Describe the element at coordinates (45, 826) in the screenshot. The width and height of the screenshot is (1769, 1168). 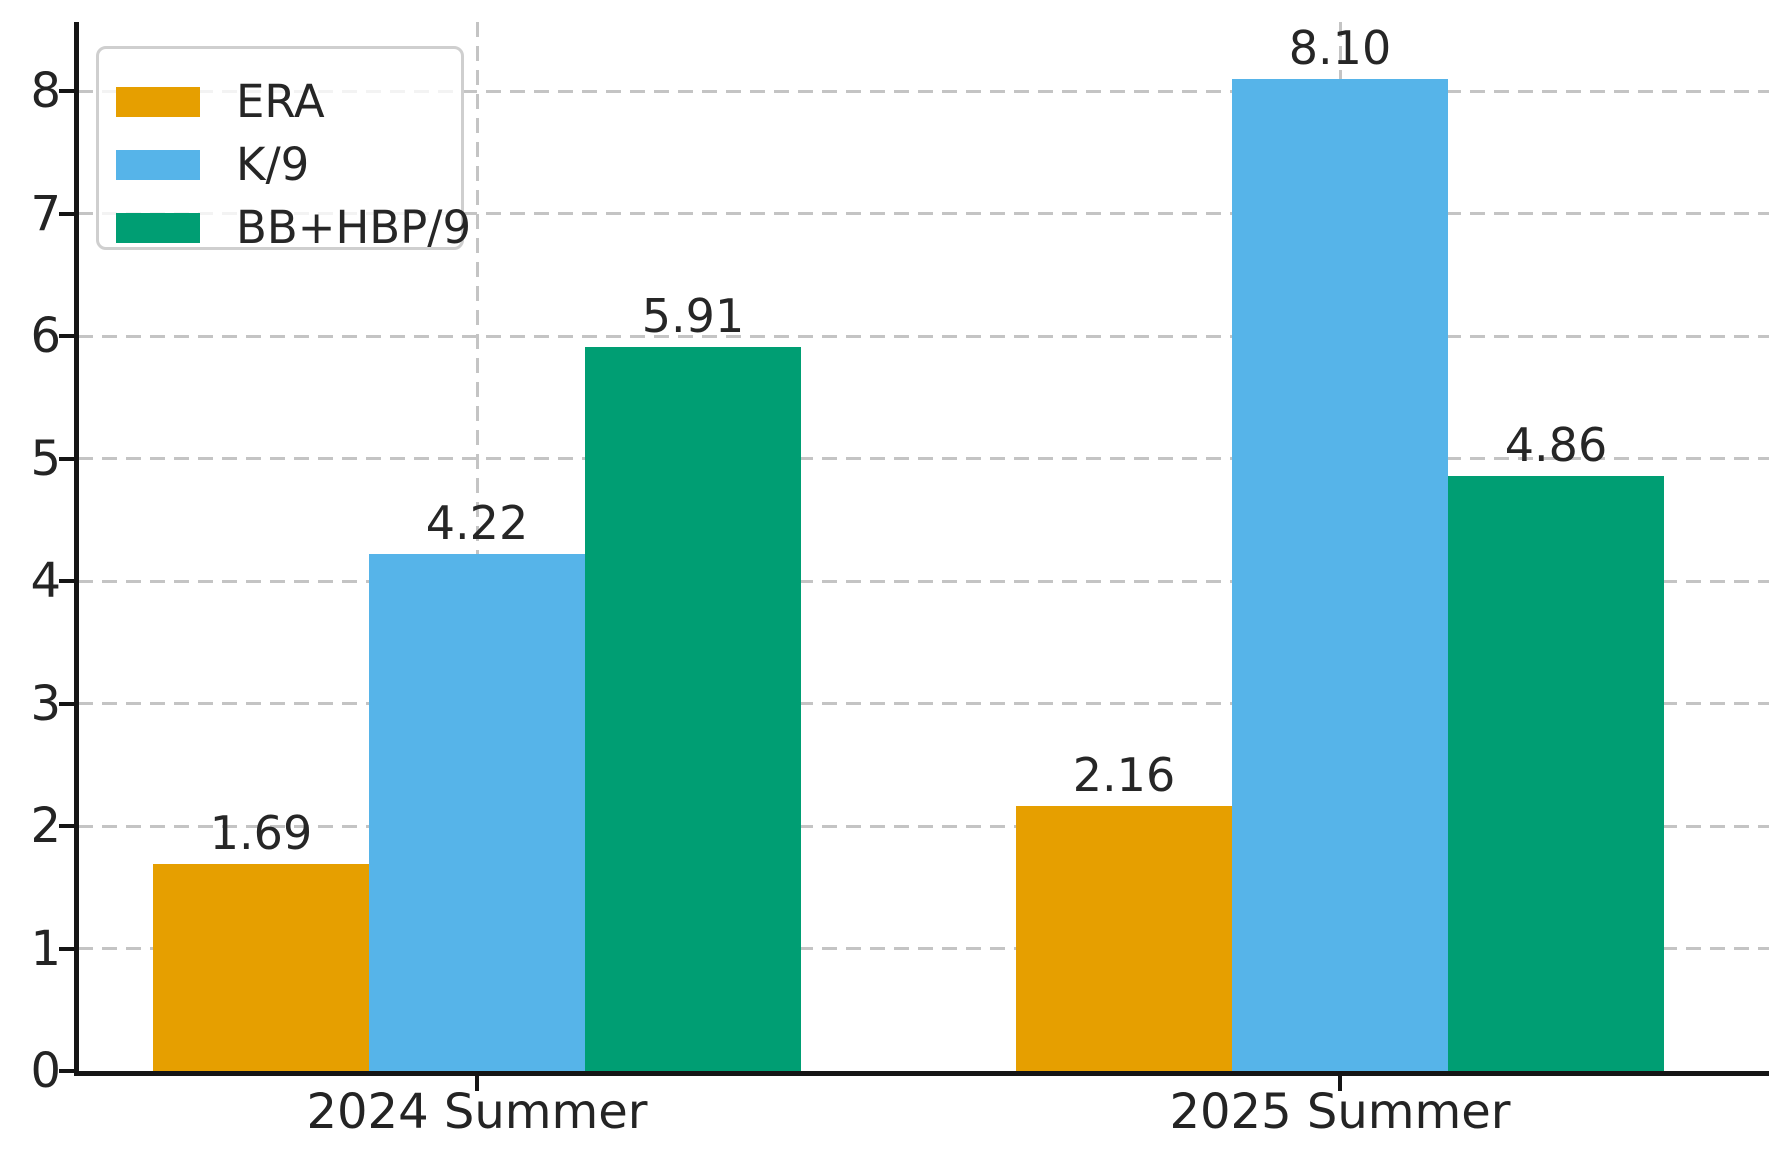
I see `y-axis-tick-label: 2` at that location.